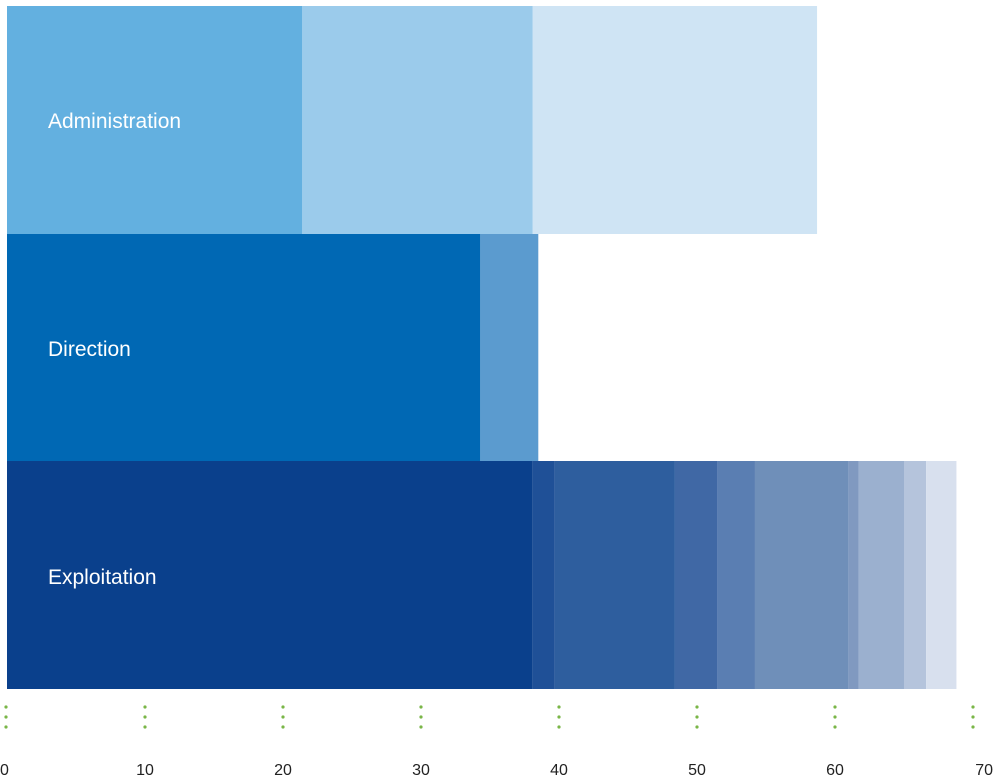  Describe the element at coordinates (835, 770) in the screenshot. I see `x-tick-label-60: 60` at that location.